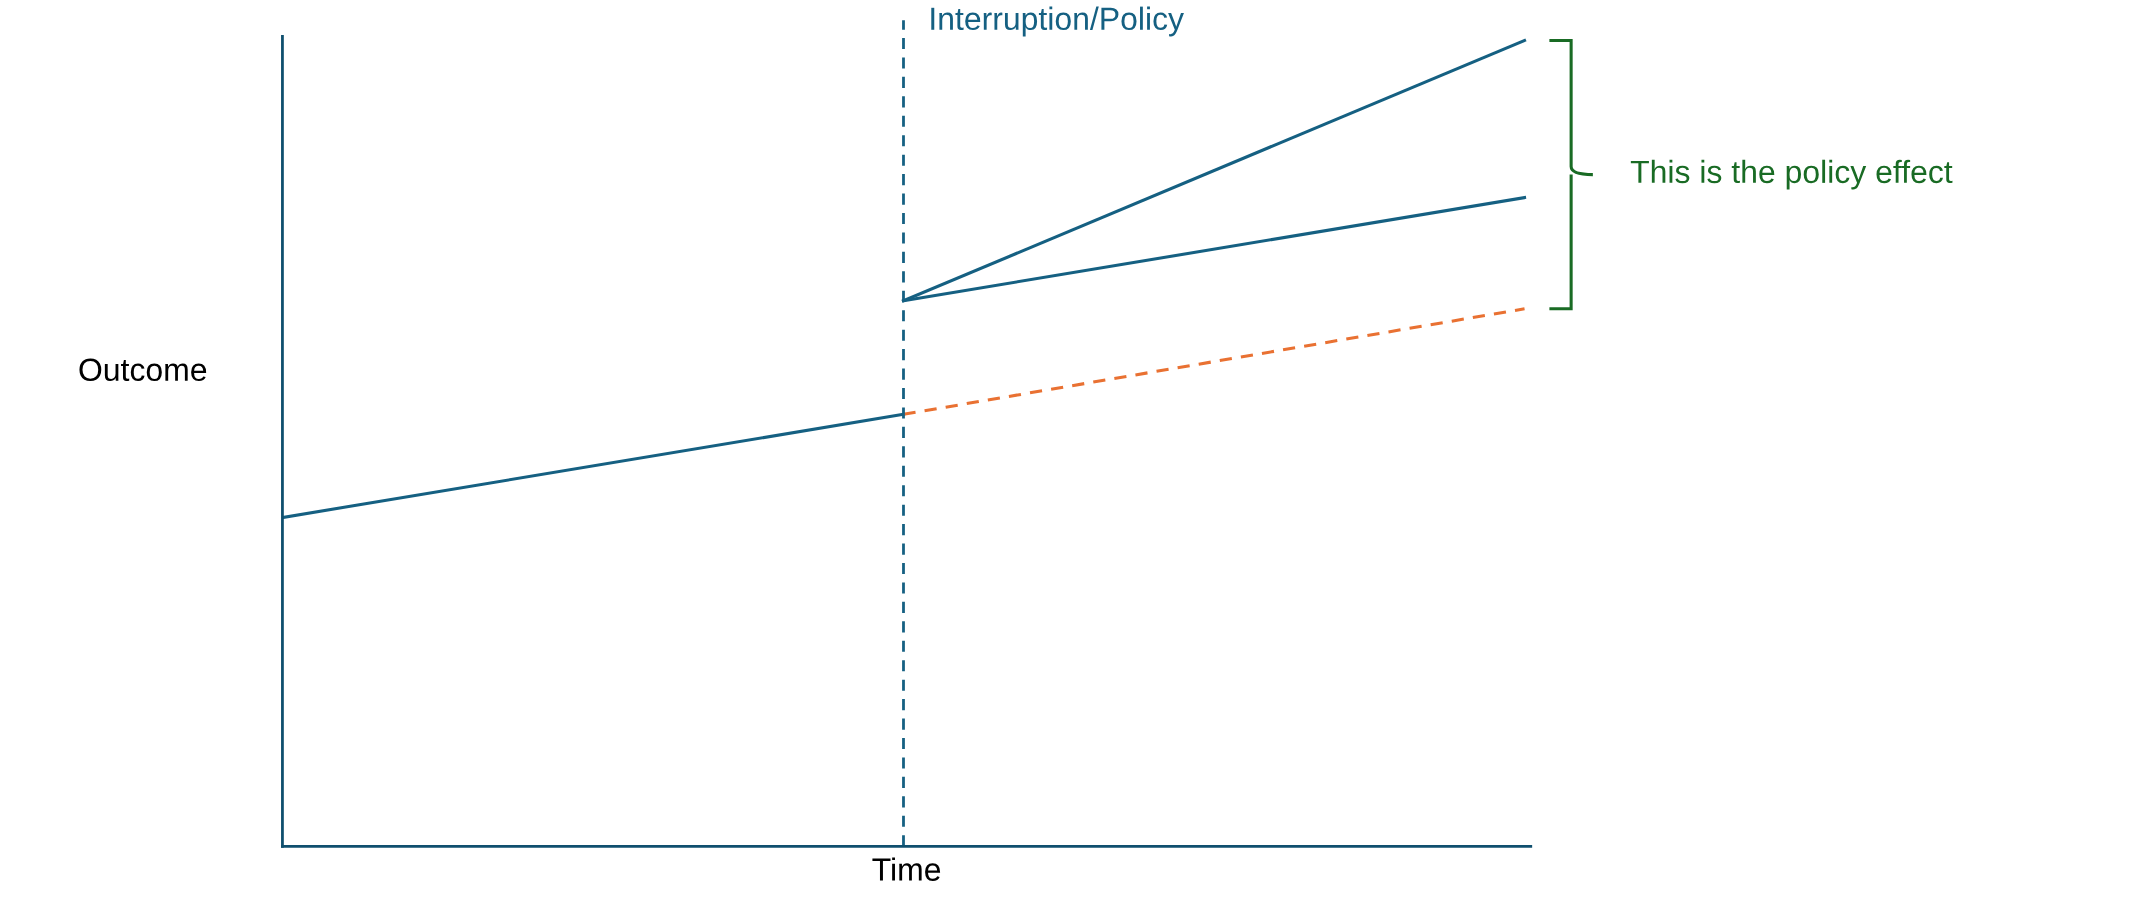 This screenshot has width=2156, height=910. Describe the element at coordinates (906, 869) in the screenshot. I see `x-axis-title: Time` at that location.